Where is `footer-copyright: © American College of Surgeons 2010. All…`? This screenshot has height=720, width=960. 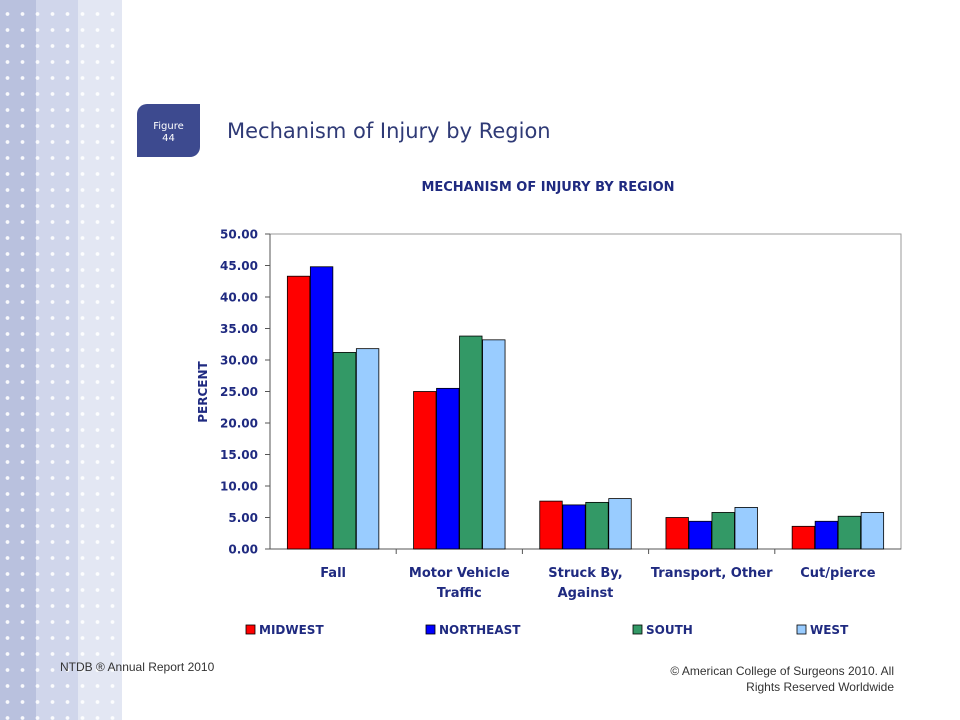
footer-copyright: © American College of Surgeons 2010. All… is located at coordinates (764, 679).